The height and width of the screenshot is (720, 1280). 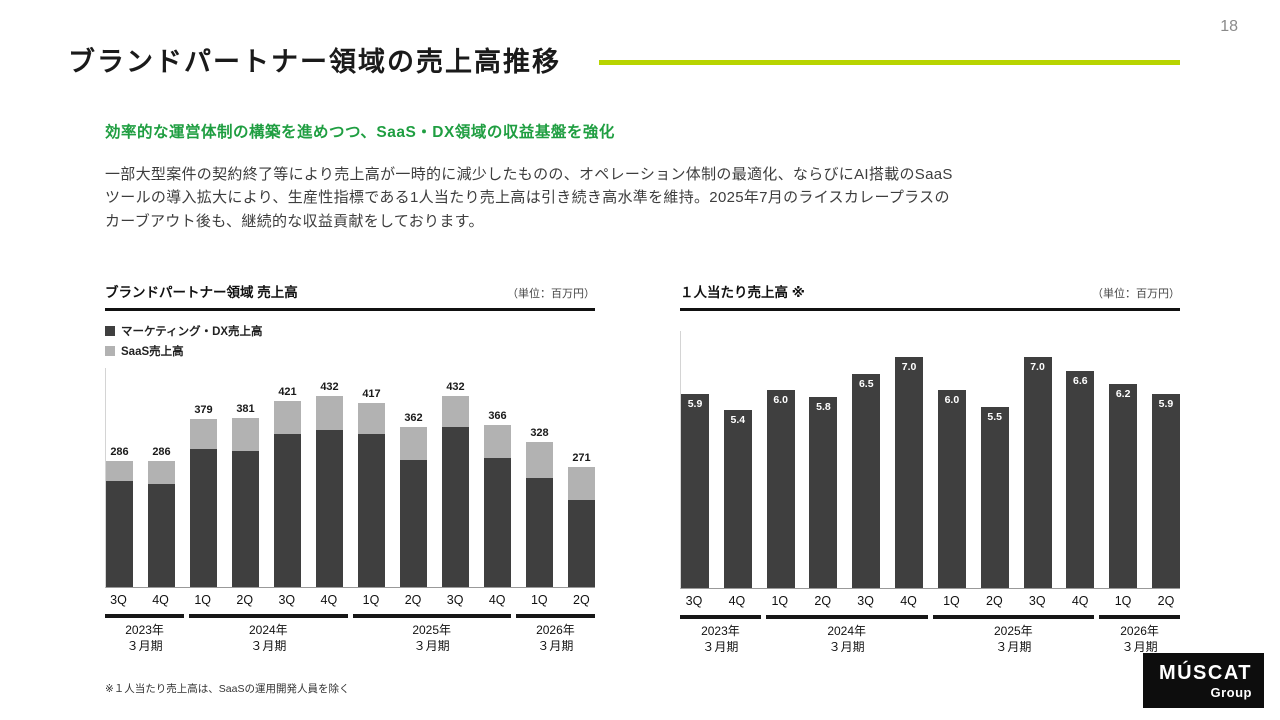 What do you see at coordinates (497, 498) in the screenshot?
I see `bar-column: 366` at bounding box center [497, 498].